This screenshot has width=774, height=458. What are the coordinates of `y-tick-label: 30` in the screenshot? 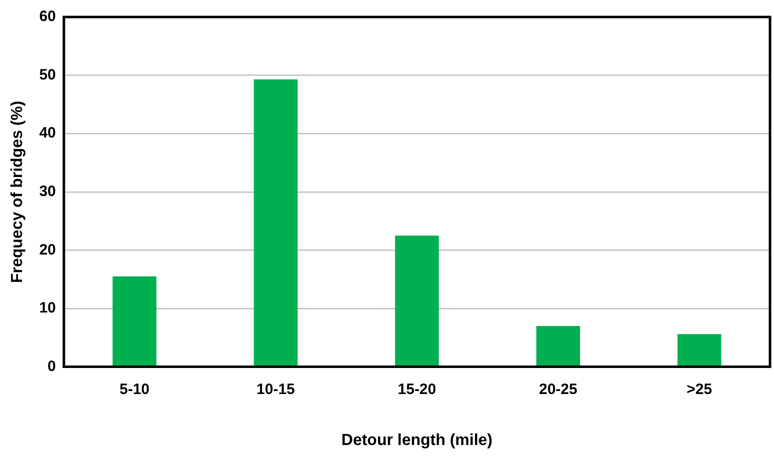 It's located at (47, 191).